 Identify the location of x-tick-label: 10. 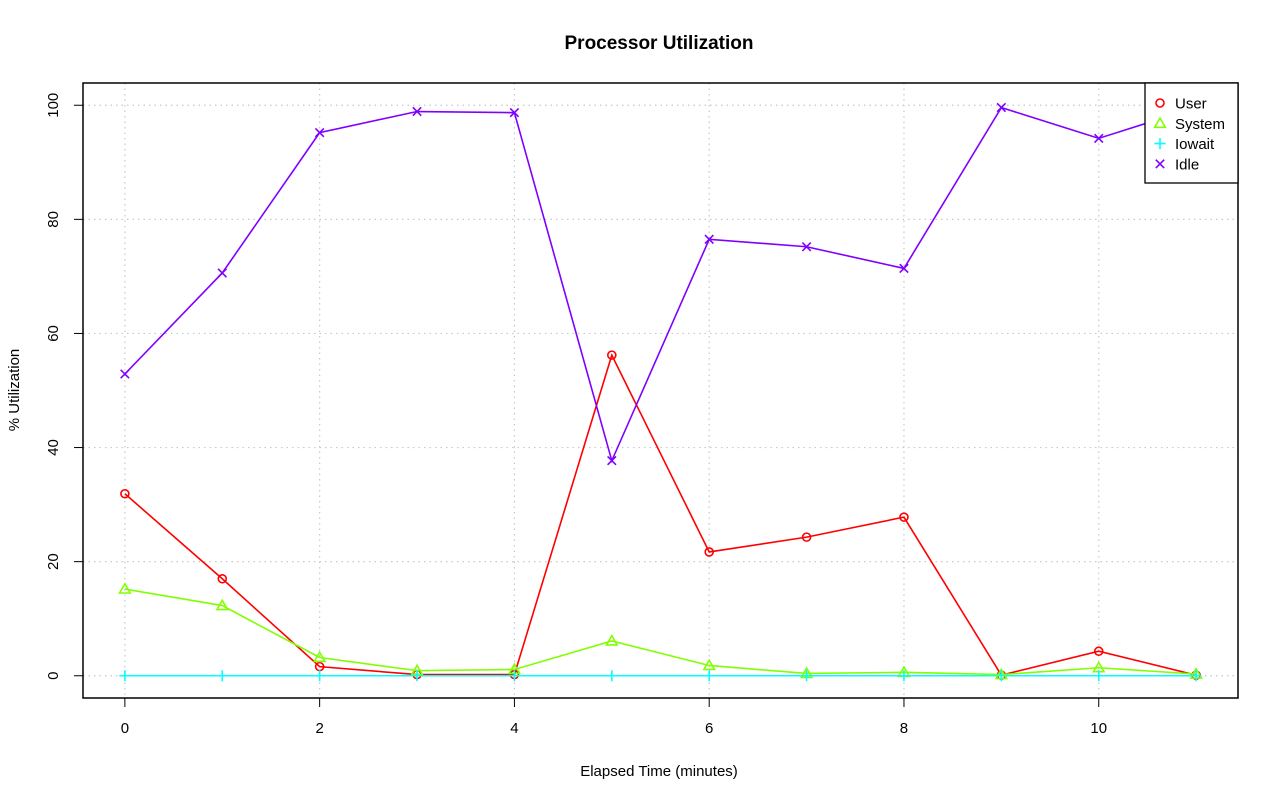
(1098, 728).